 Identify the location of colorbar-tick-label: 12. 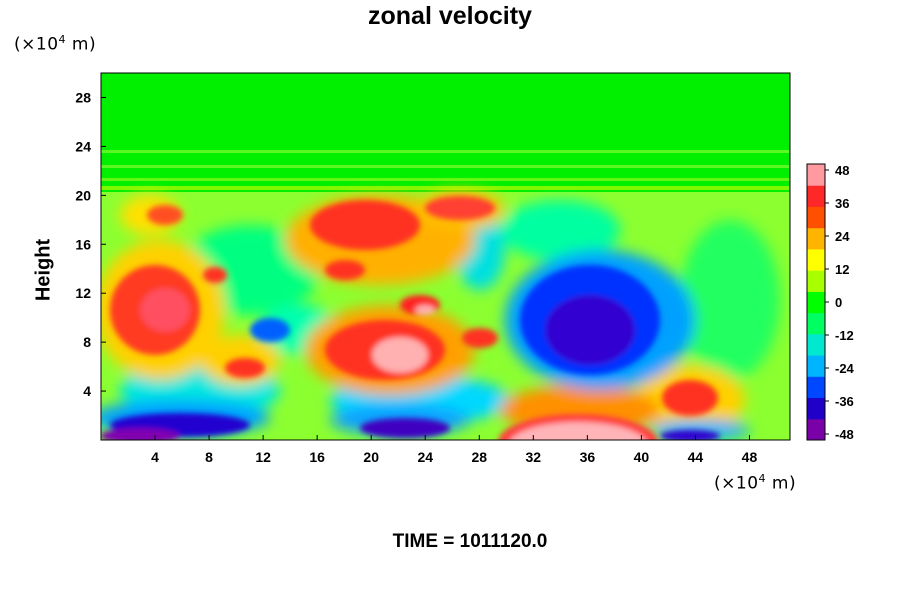
(842, 269).